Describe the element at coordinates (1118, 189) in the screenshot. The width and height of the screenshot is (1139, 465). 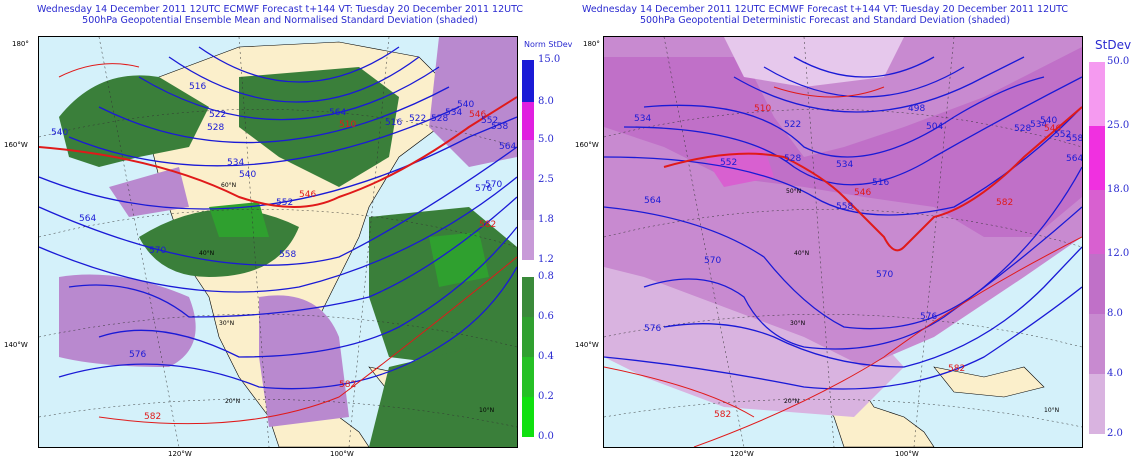
I see `cb-label: 18.0` at that location.